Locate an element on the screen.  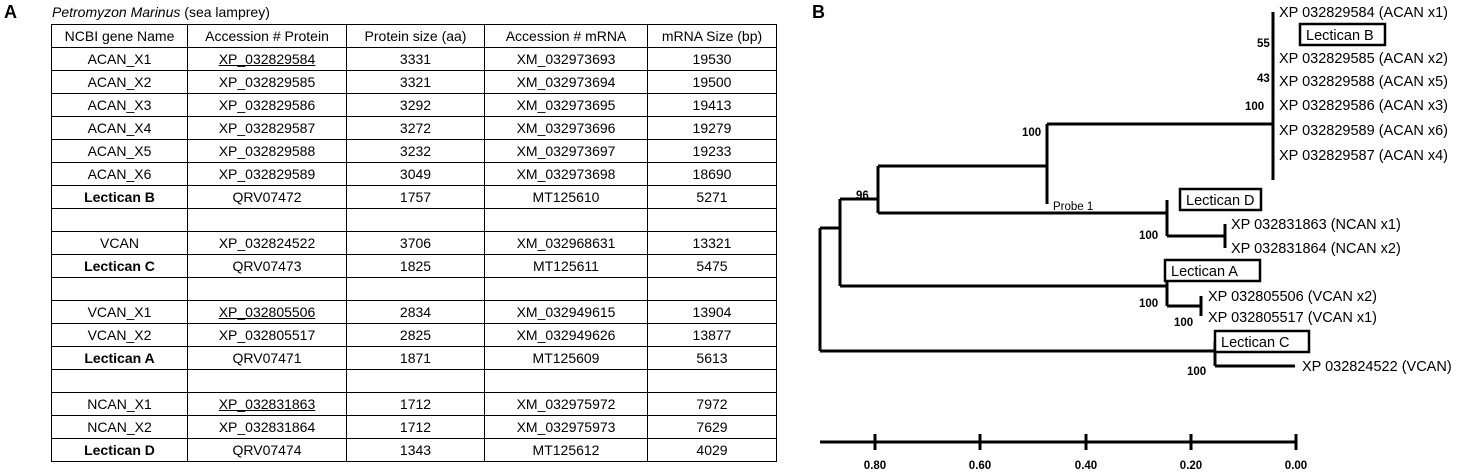
leaf-label-probe-1: Probe 1 is located at coordinates (1073, 207).